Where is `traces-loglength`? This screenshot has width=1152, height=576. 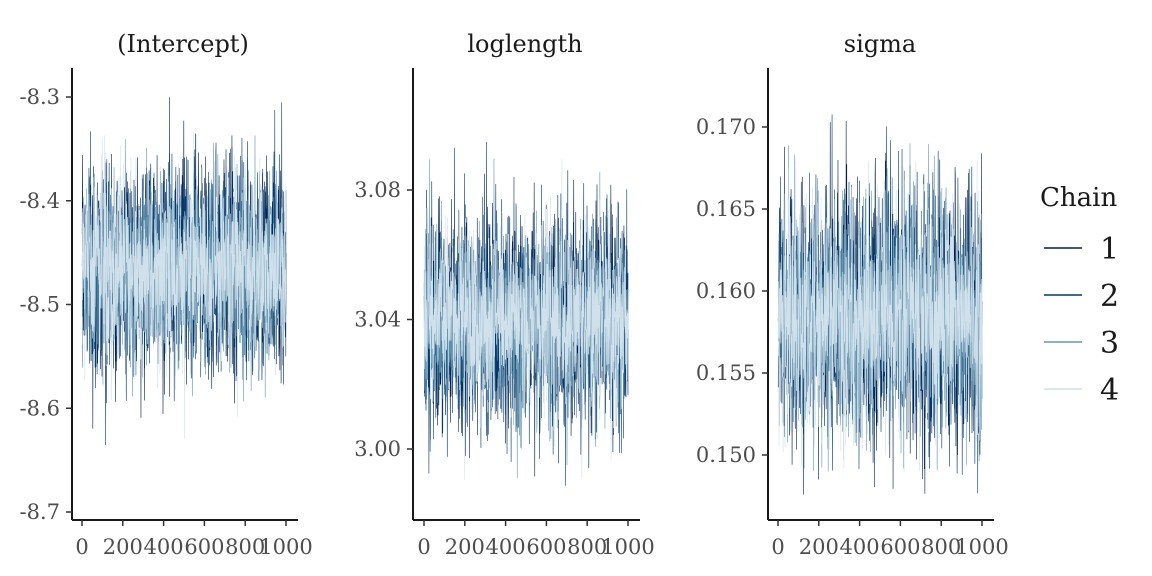 traces-loglength is located at coordinates (526, 313).